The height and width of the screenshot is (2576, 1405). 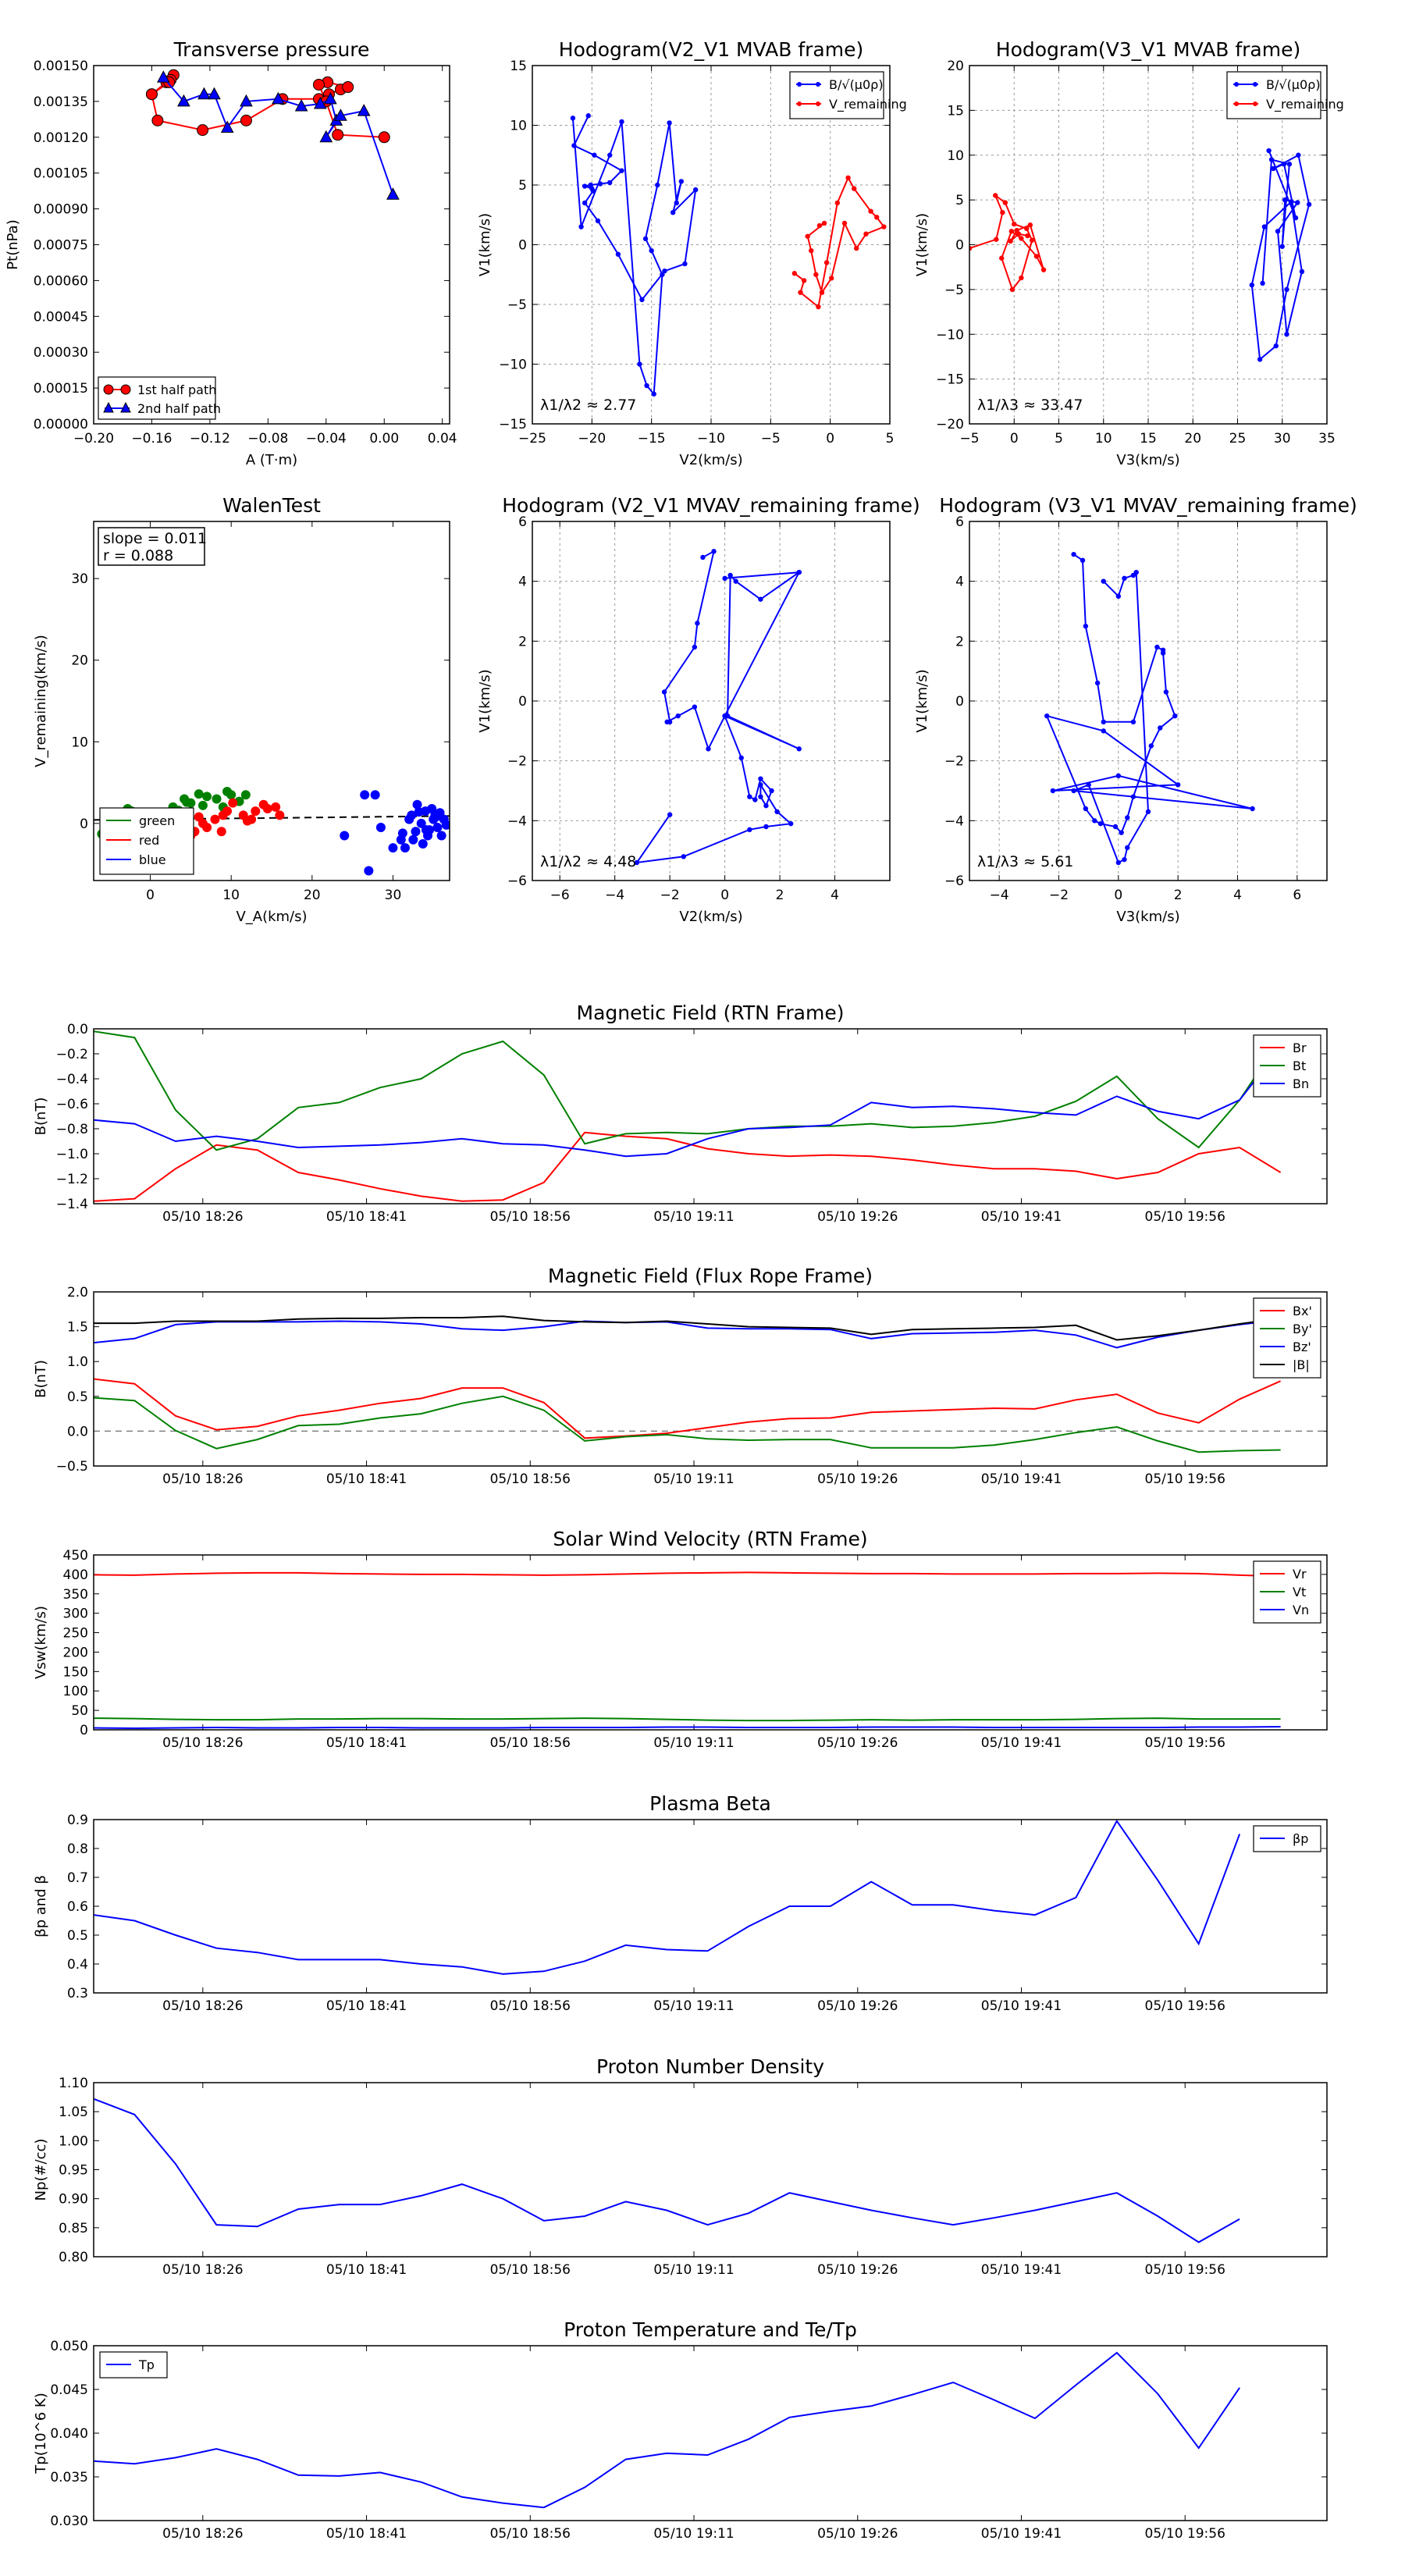 I want to click on y-tick-label: 1.00, so click(x=73, y=2141).